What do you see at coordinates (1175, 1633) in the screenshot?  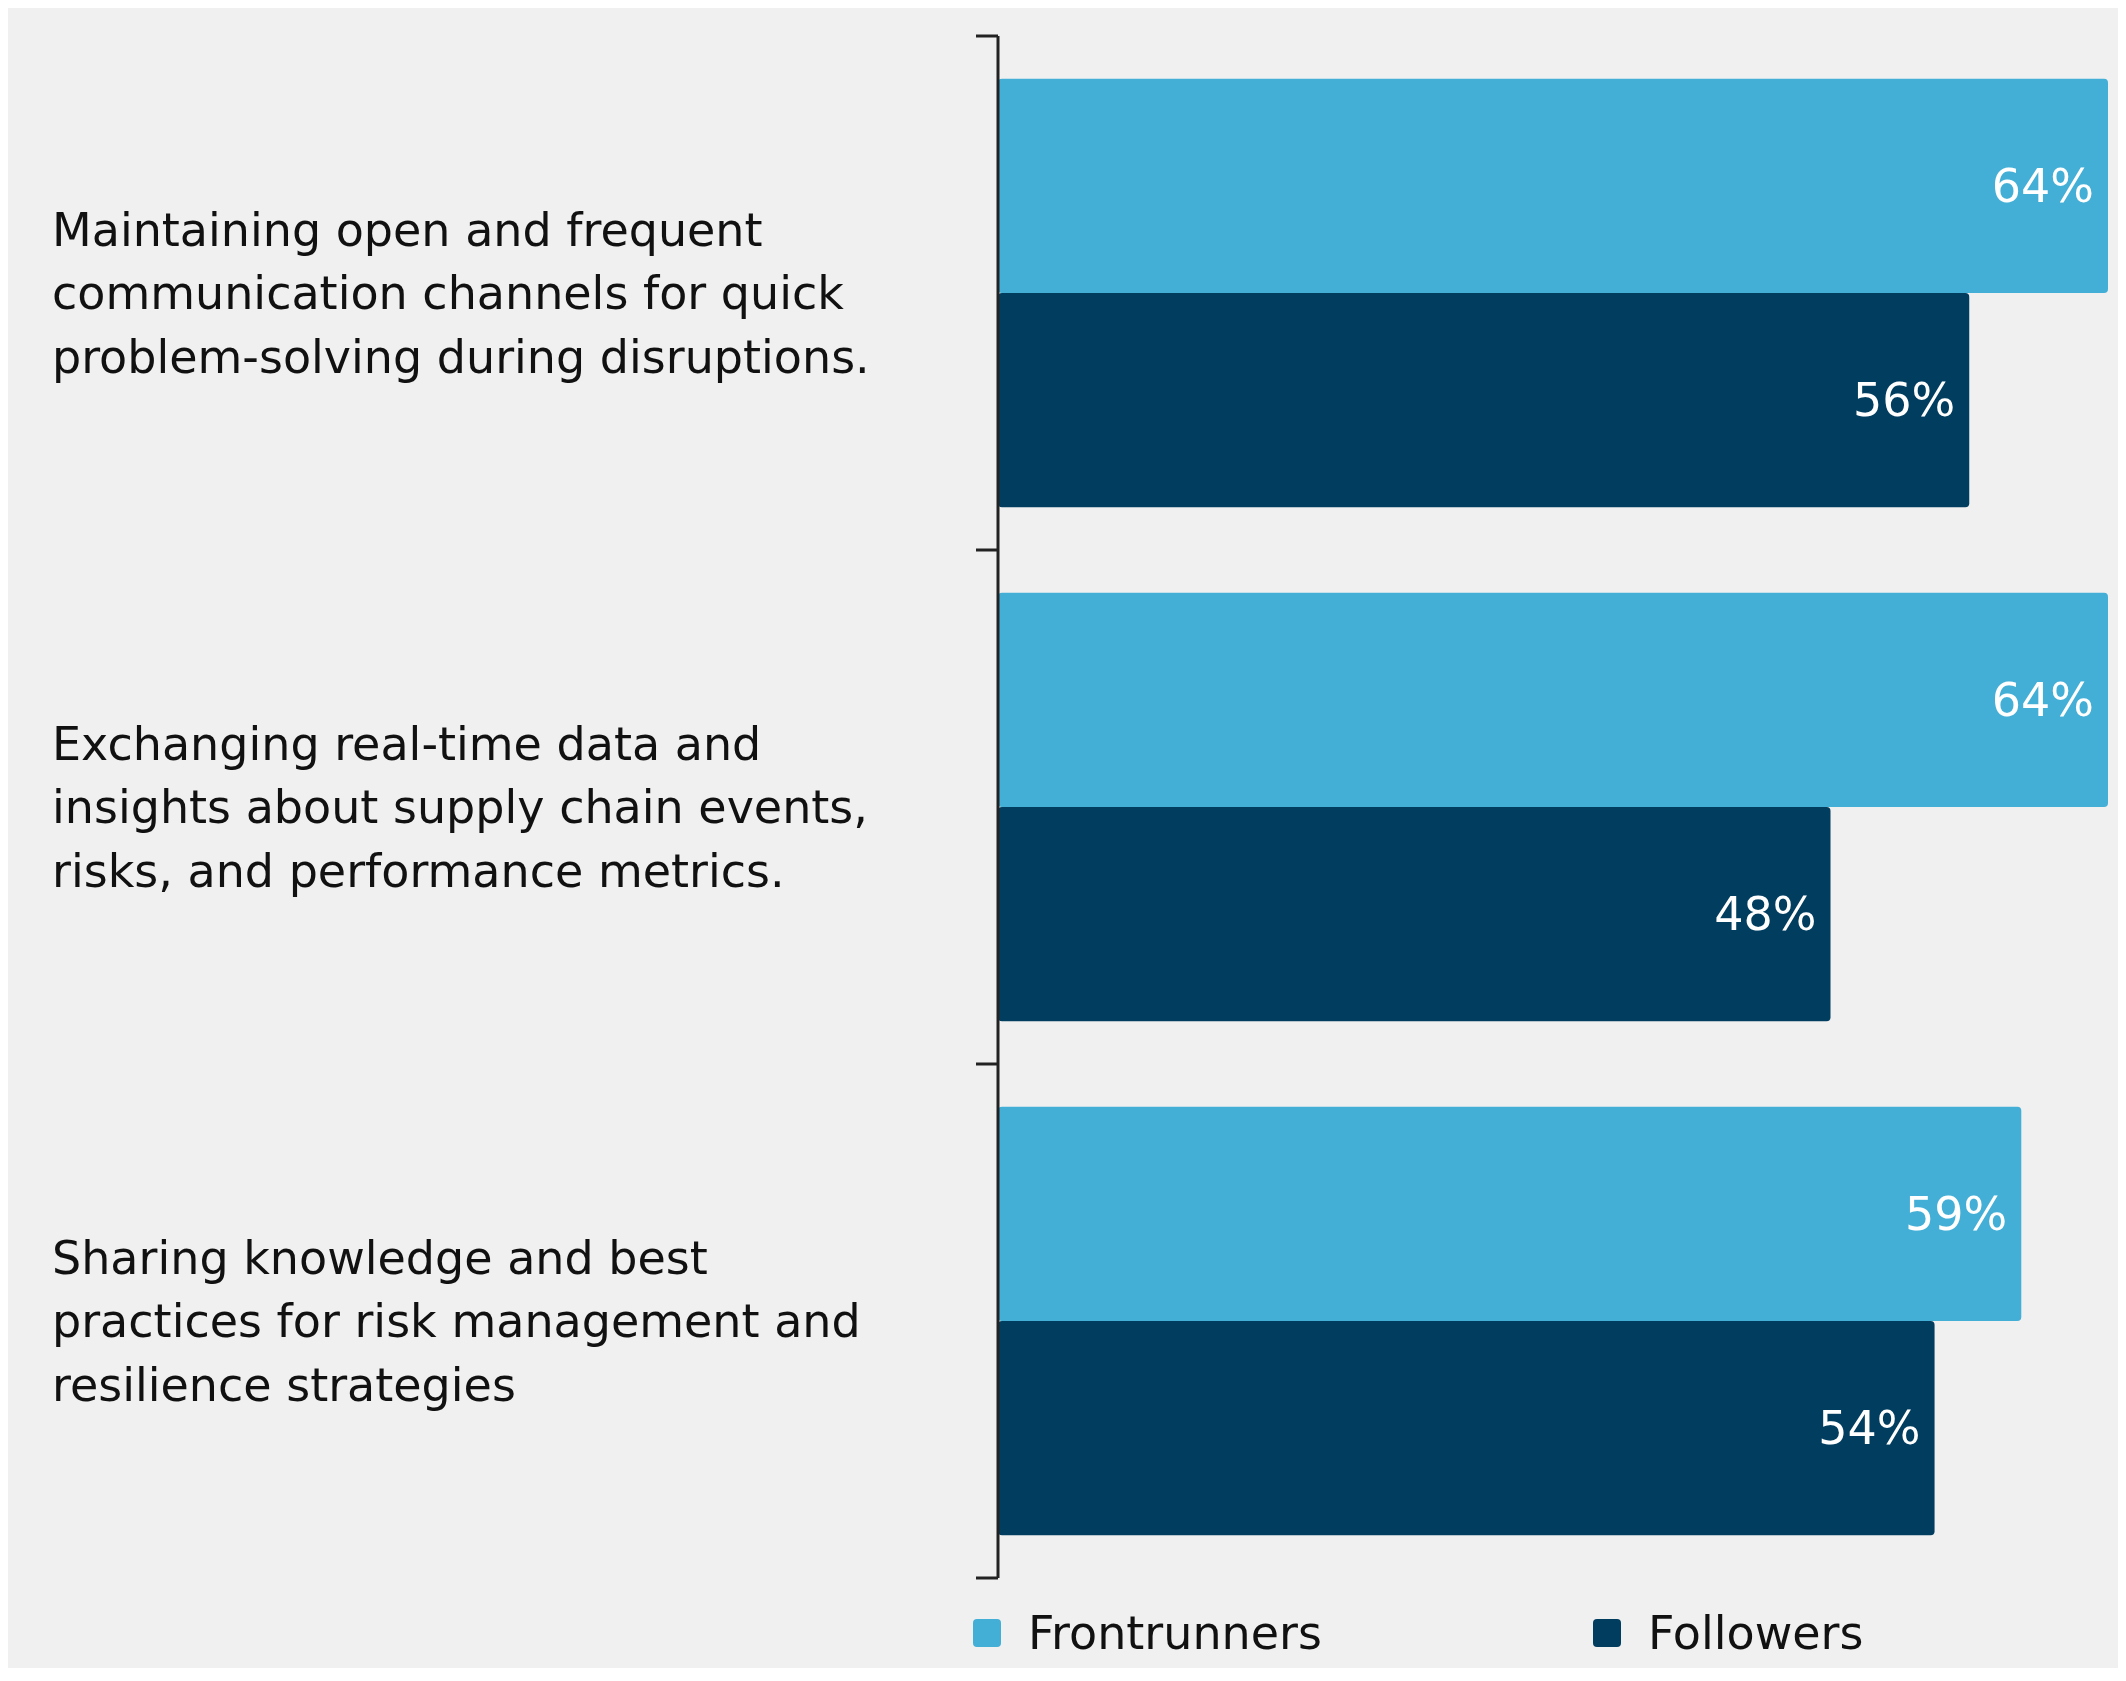 I see `legend-label: Frontrunners` at bounding box center [1175, 1633].